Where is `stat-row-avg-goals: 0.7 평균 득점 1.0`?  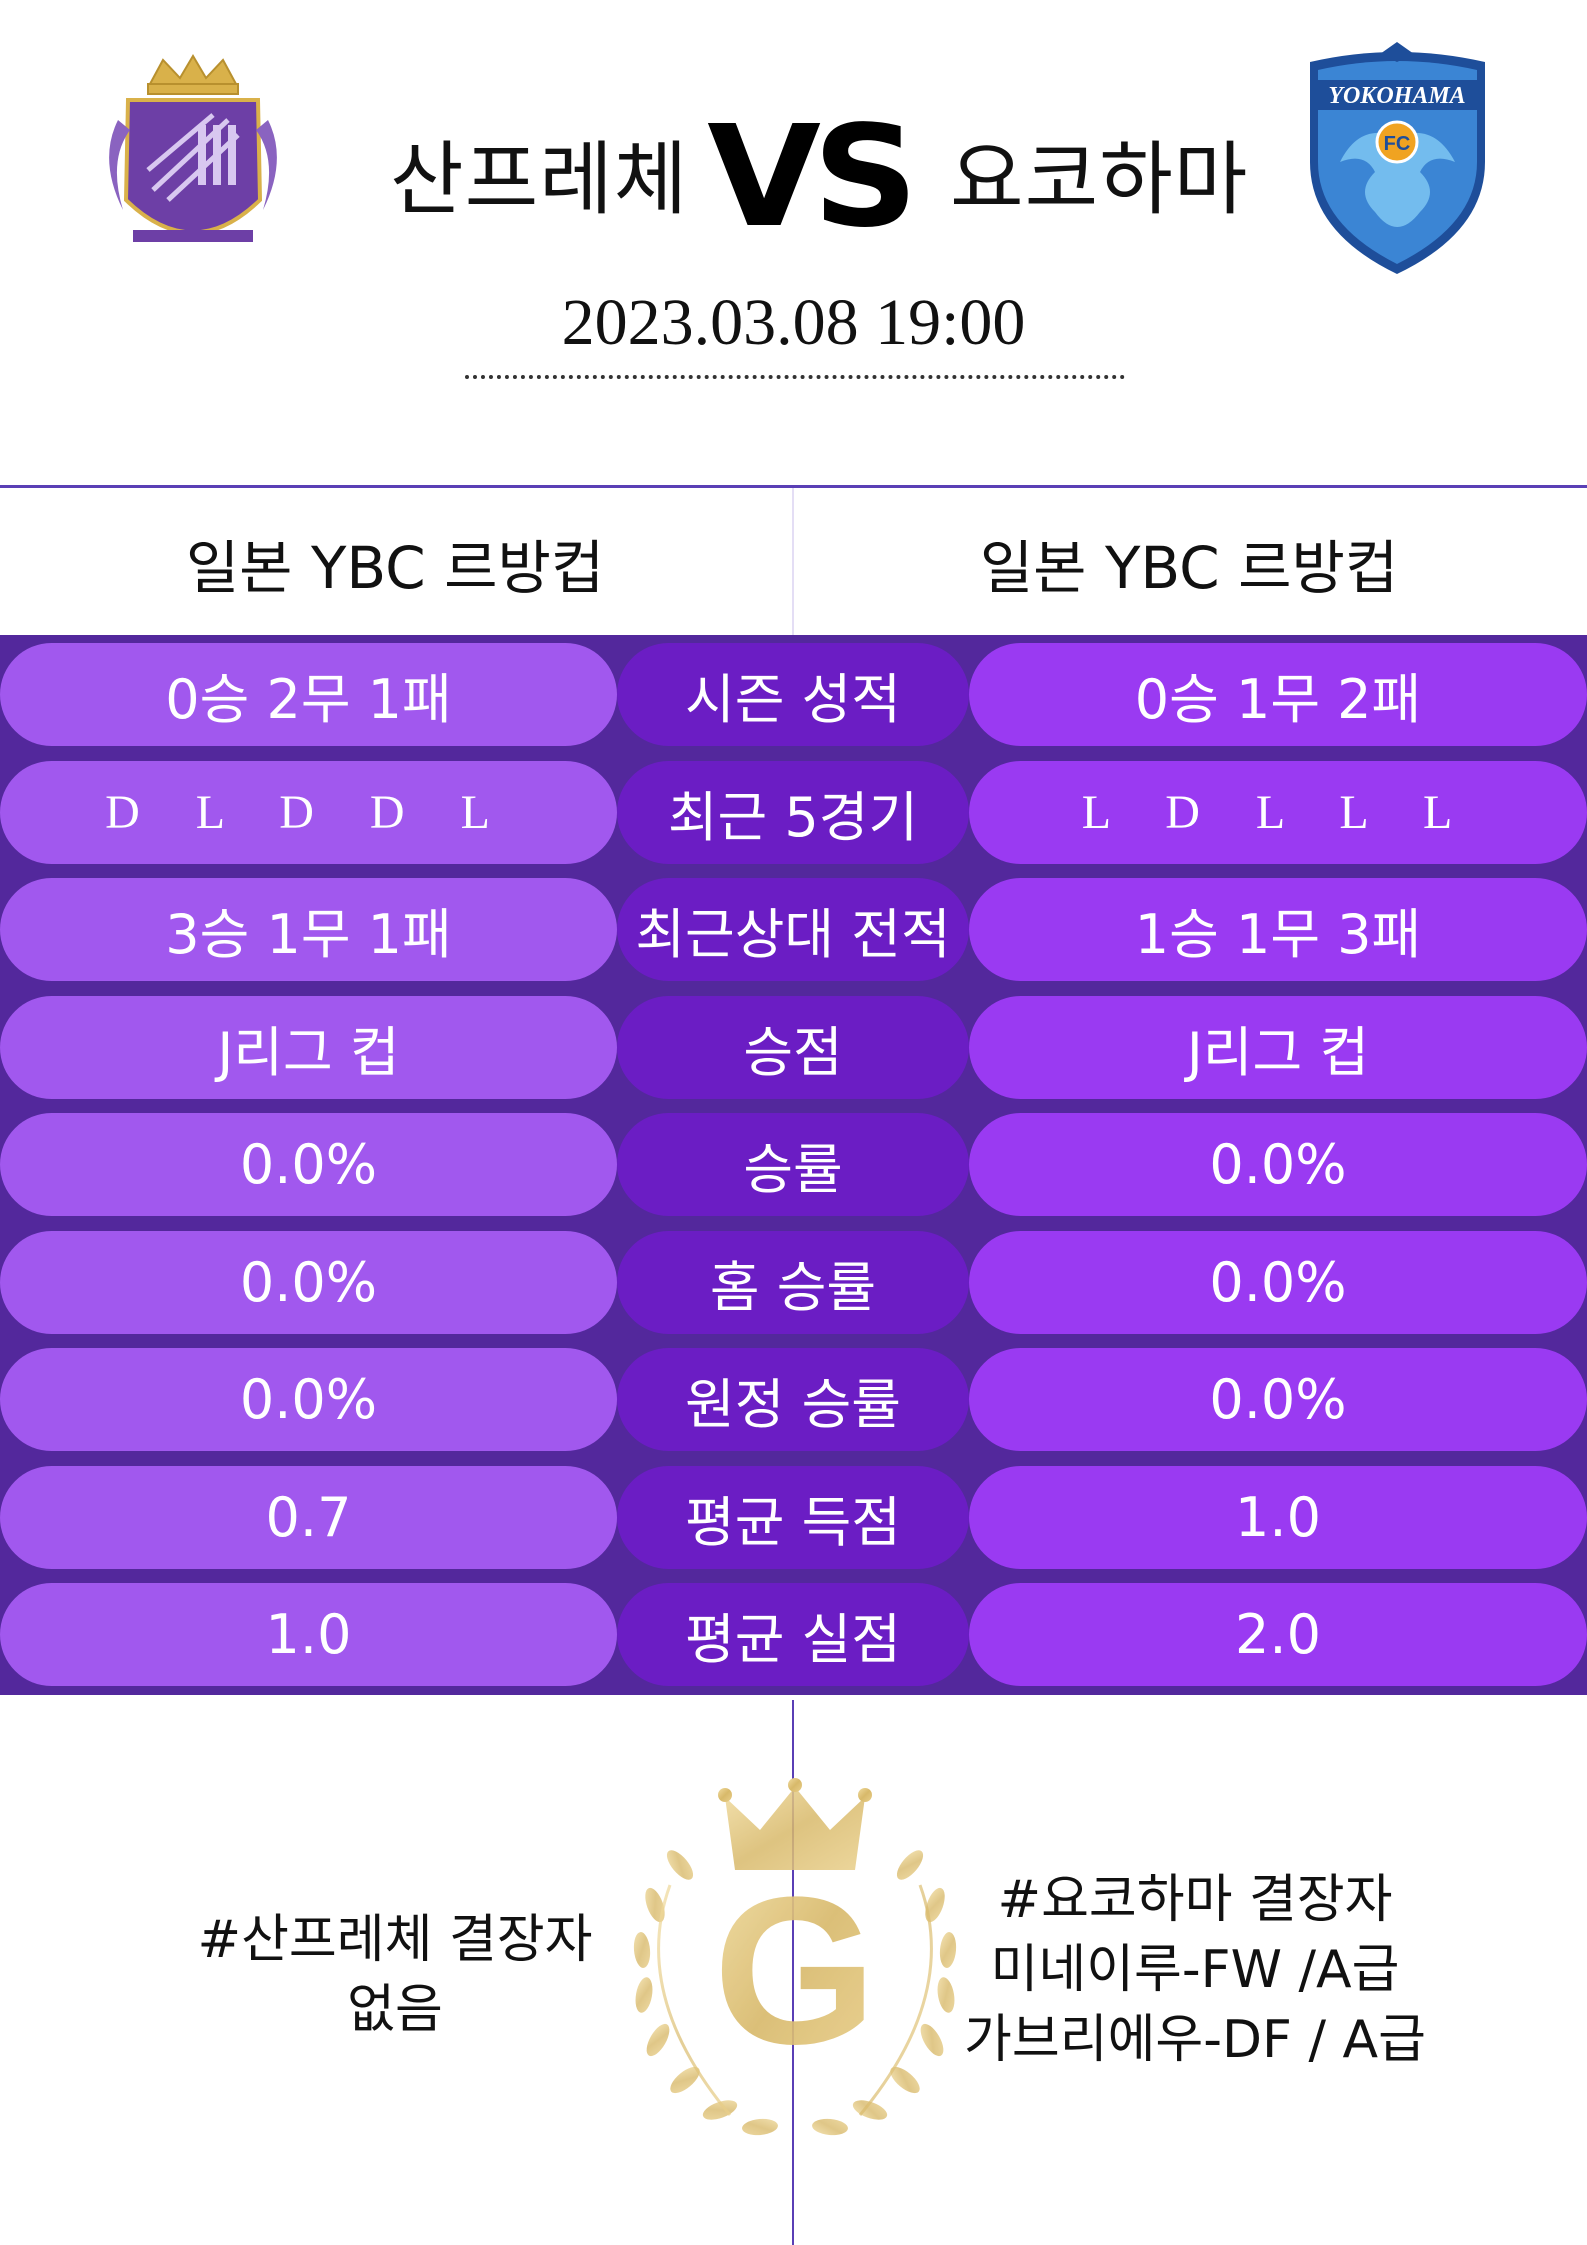 stat-row-avg-goals: 0.7 평균 득점 1.0 is located at coordinates (793, 1517).